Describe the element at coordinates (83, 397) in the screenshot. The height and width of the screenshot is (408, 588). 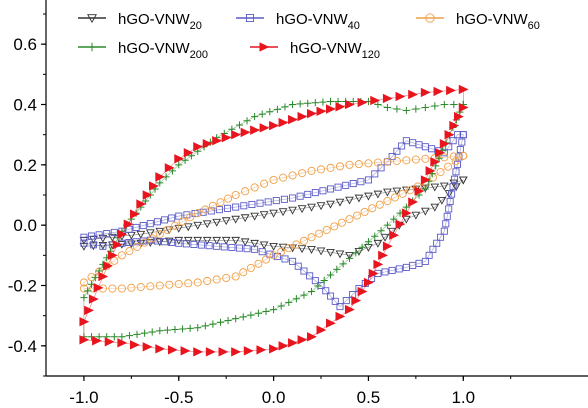
I see `x-tick-label: -1.0` at that location.